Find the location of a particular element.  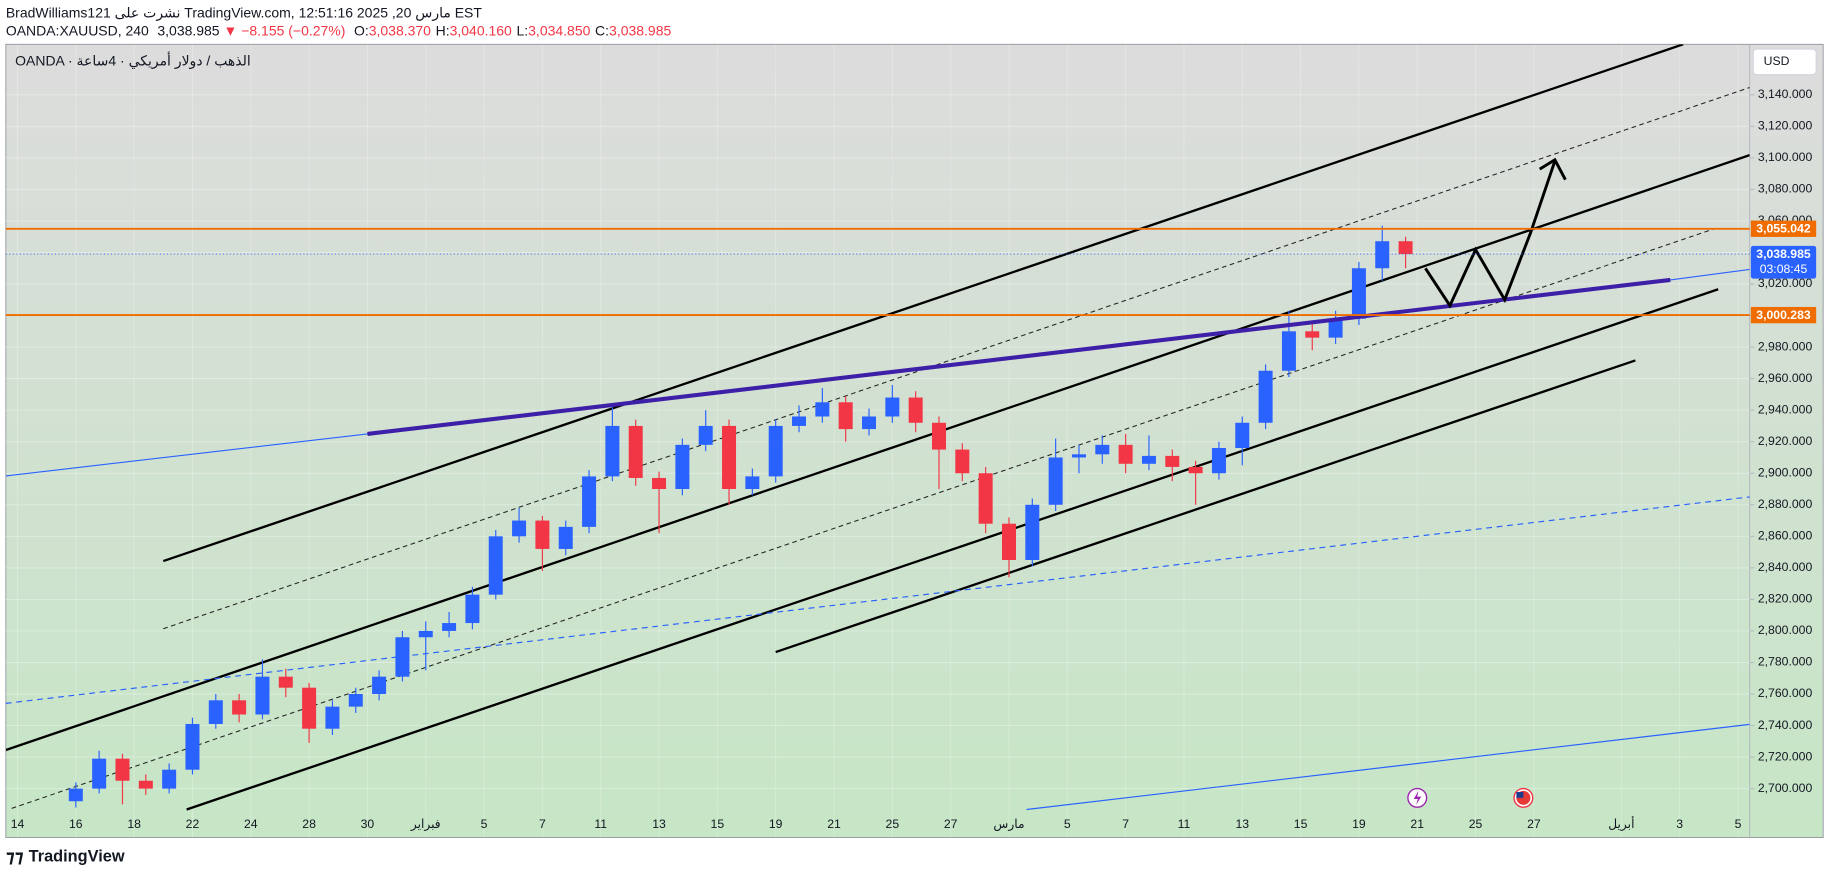

x-tick-label: 13 is located at coordinates (659, 824).